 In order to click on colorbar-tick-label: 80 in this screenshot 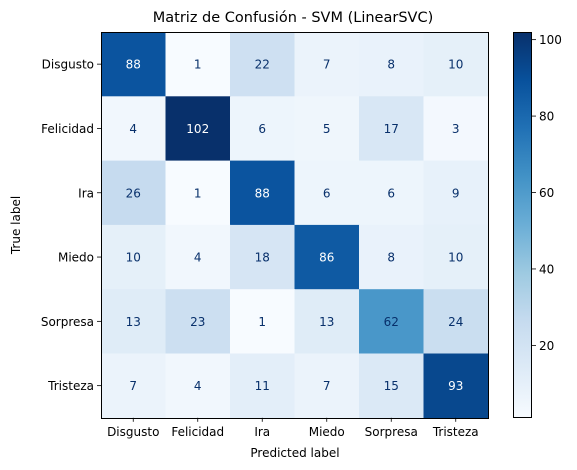, I will do `click(546, 117)`.